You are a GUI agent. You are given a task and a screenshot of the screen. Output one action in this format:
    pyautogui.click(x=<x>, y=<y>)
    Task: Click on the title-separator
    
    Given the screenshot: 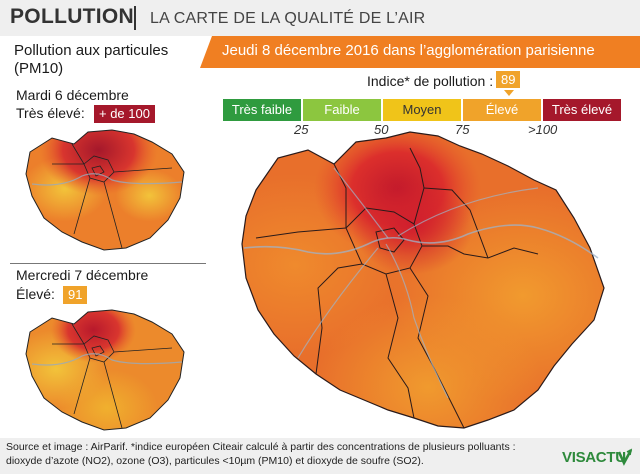 What is the action you would take?
    pyautogui.click(x=135, y=18)
    